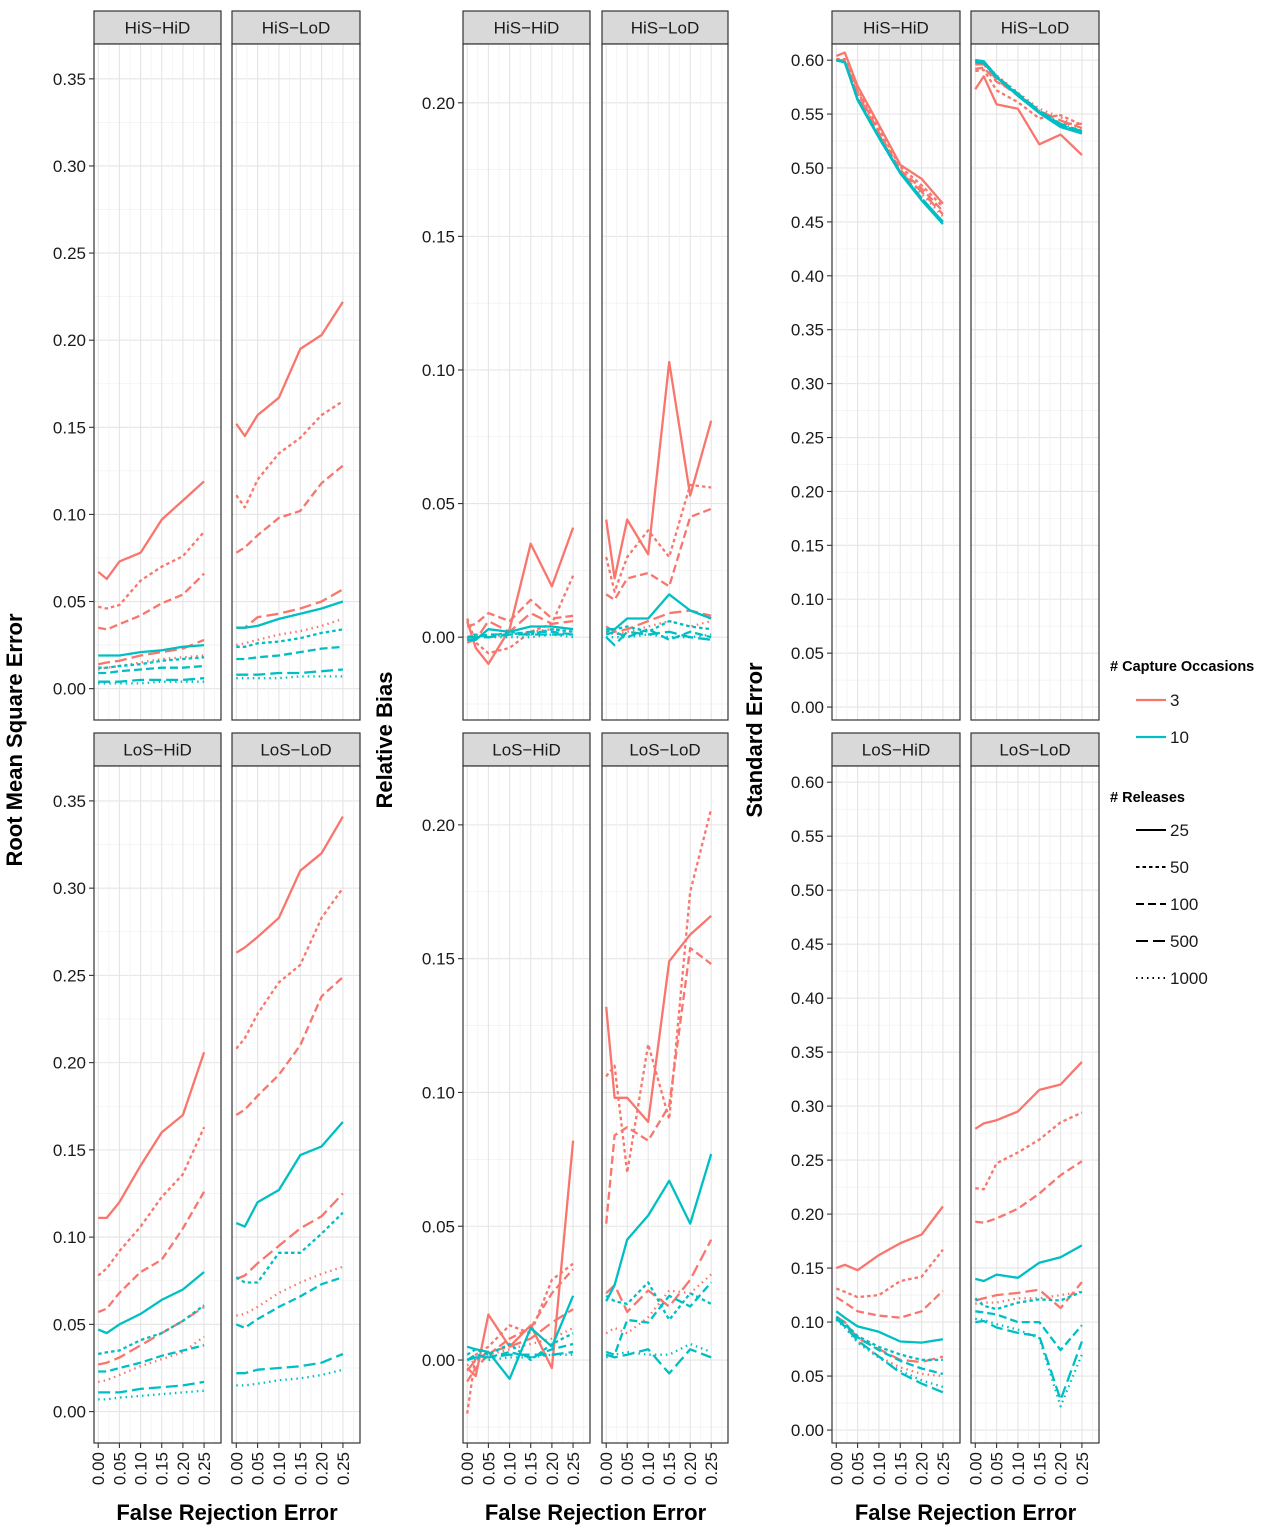 Image resolution: width=1286 pixels, height=1528 pixels. I want to click on x-axis-label: False Rejection Error, so click(966, 1512).